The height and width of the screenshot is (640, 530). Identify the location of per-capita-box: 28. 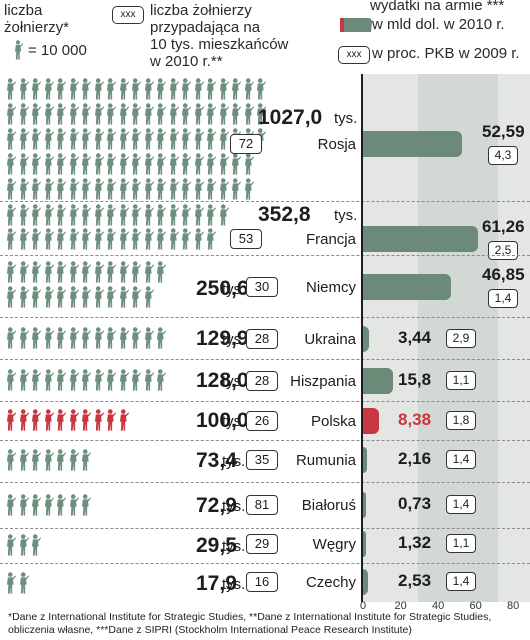
(262, 339).